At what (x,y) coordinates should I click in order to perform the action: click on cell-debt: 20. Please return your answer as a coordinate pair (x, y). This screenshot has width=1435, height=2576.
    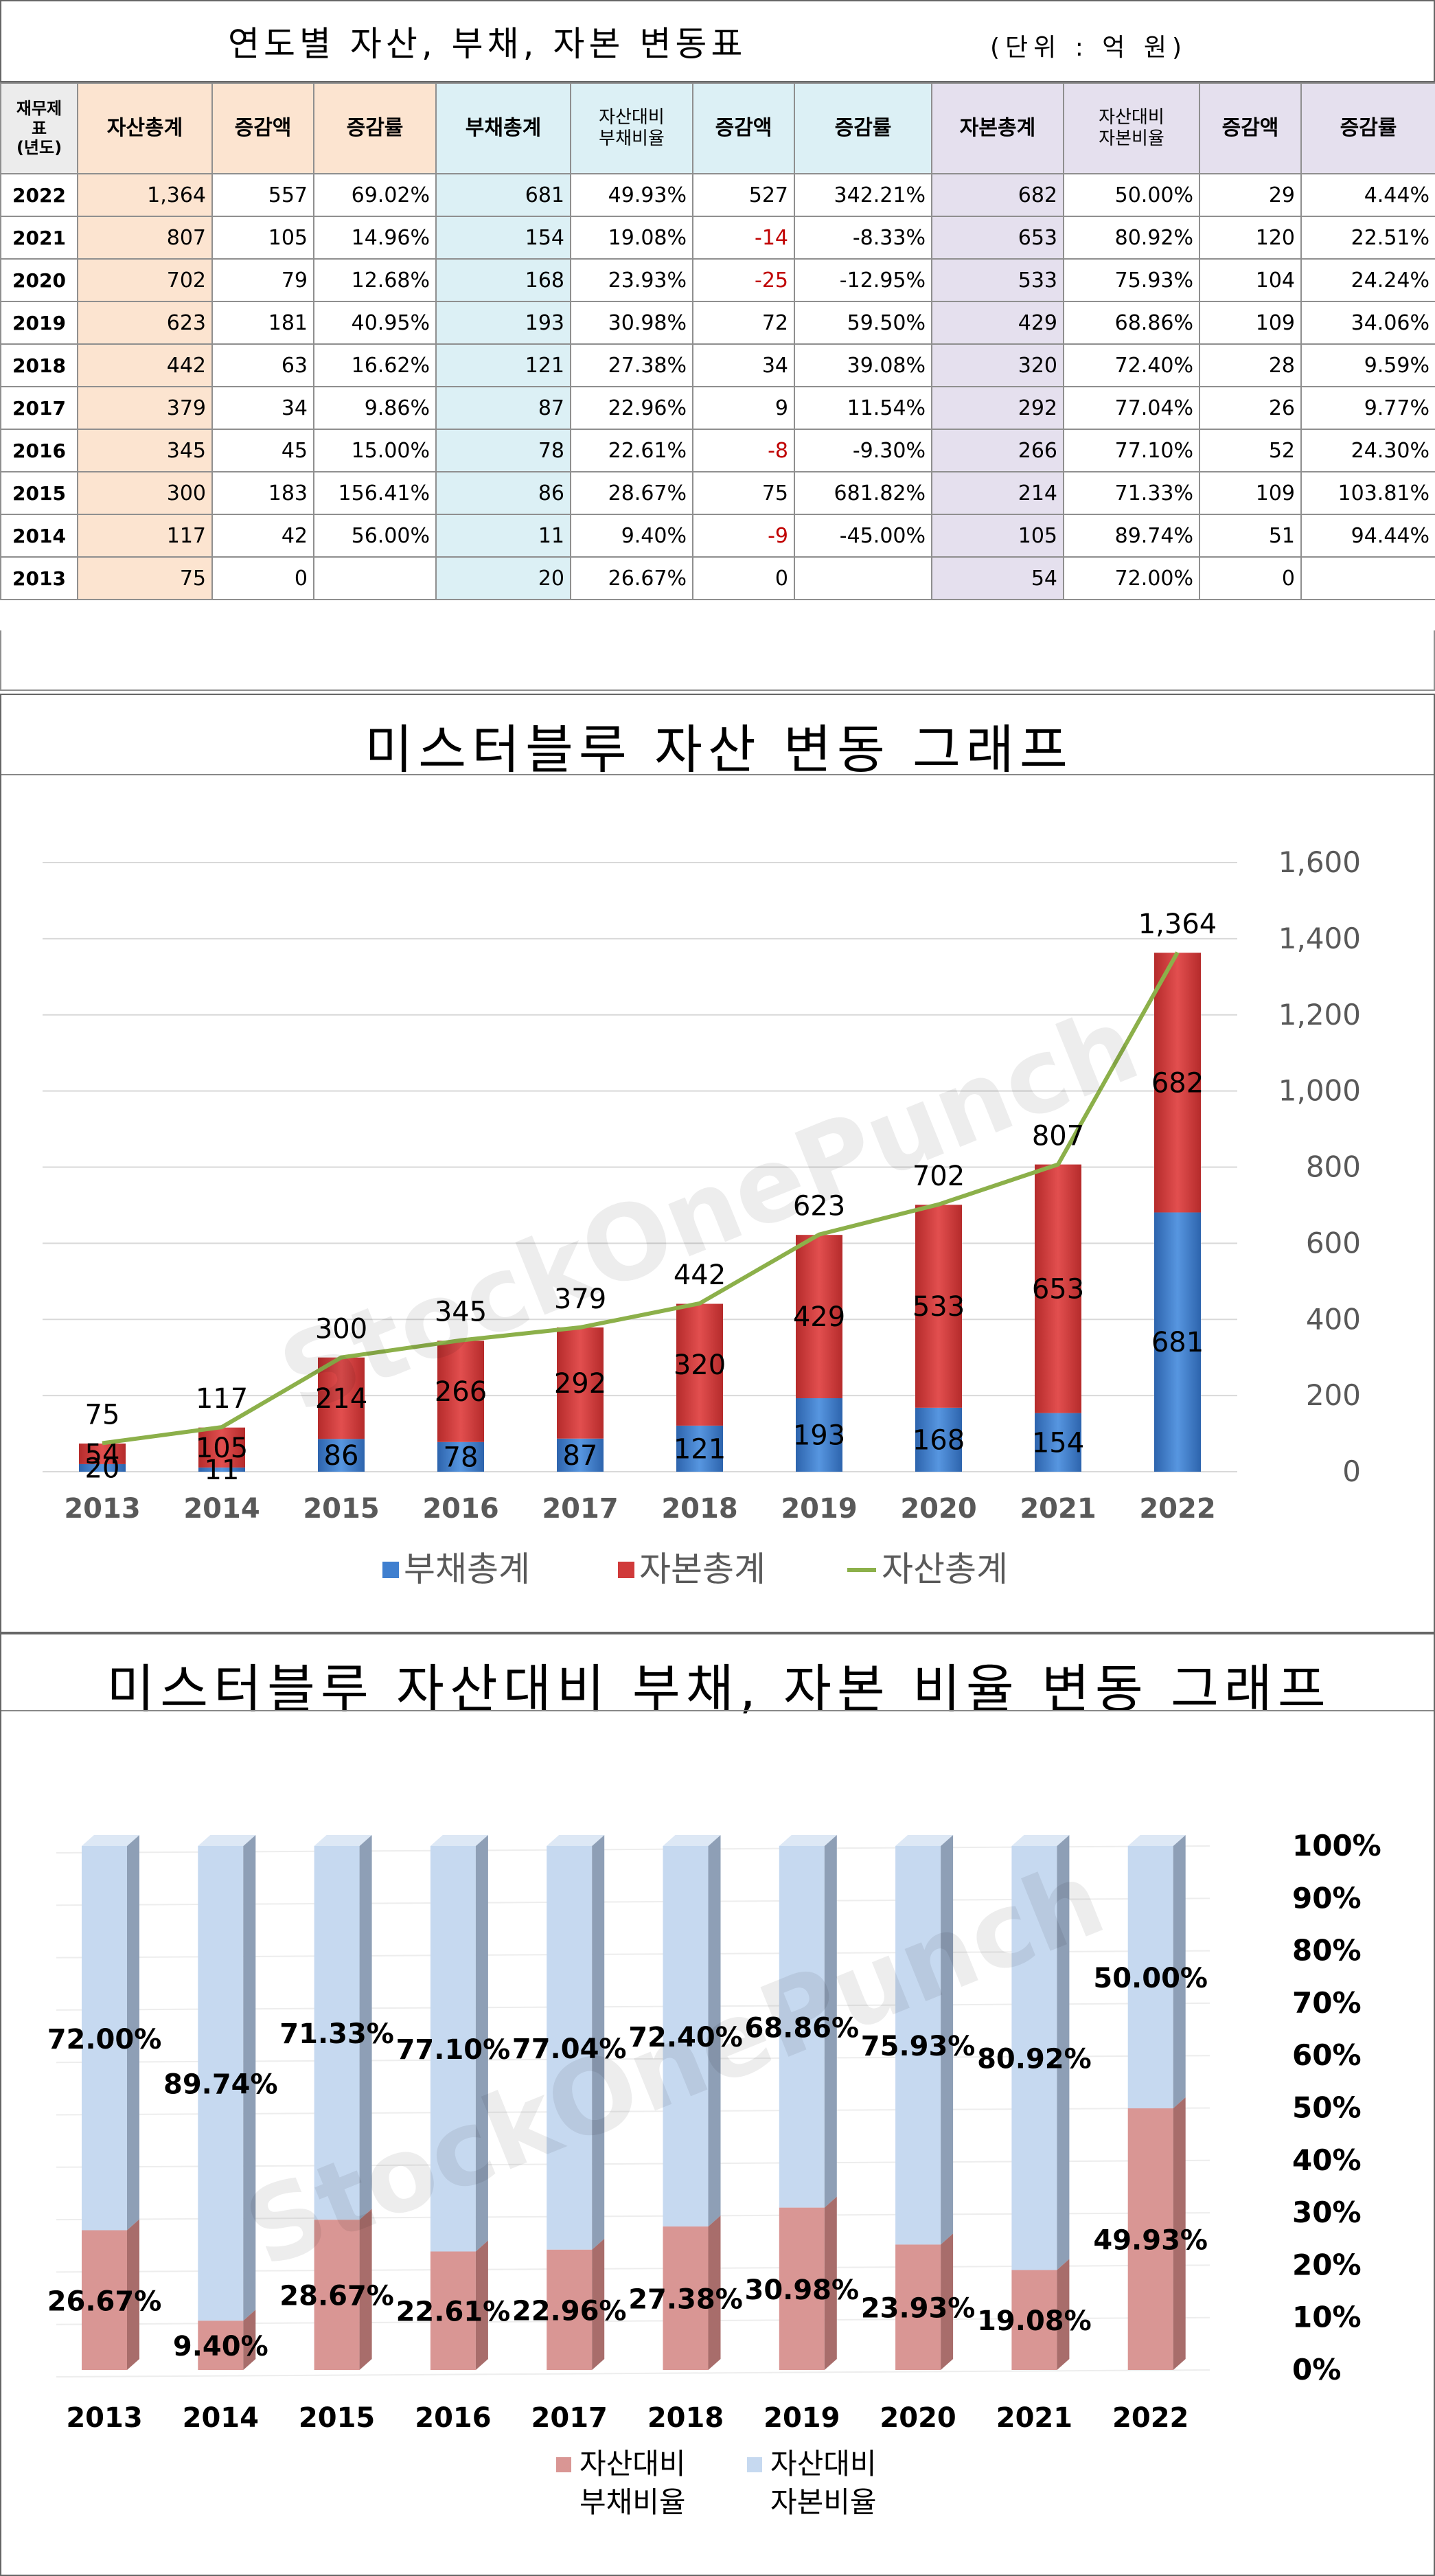
    Looking at the image, I should click on (503, 578).